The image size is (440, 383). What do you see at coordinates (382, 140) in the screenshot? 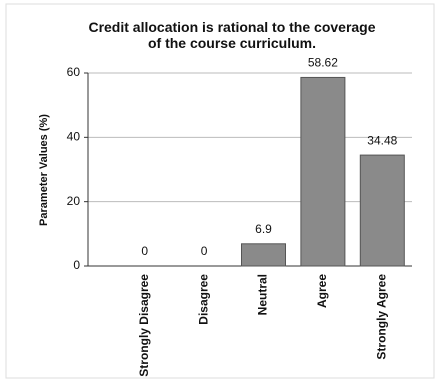
I see `value-label: 34.48` at bounding box center [382, 140].